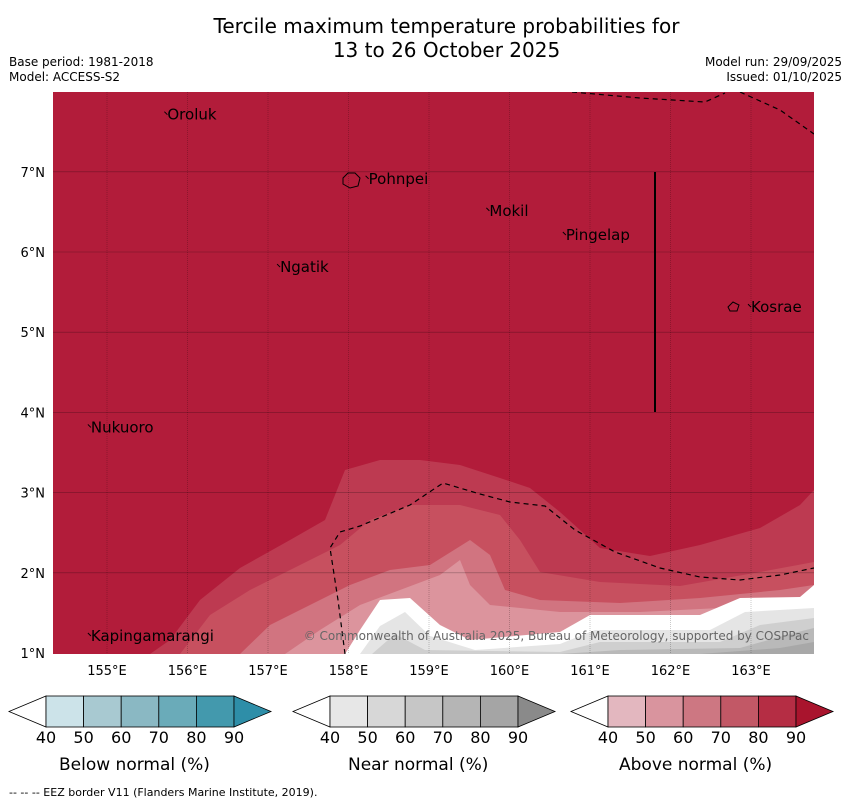  I want to click on meta-right: Model run: 29/09/2025 Issued: 01/10/2025, so click(773, 70).